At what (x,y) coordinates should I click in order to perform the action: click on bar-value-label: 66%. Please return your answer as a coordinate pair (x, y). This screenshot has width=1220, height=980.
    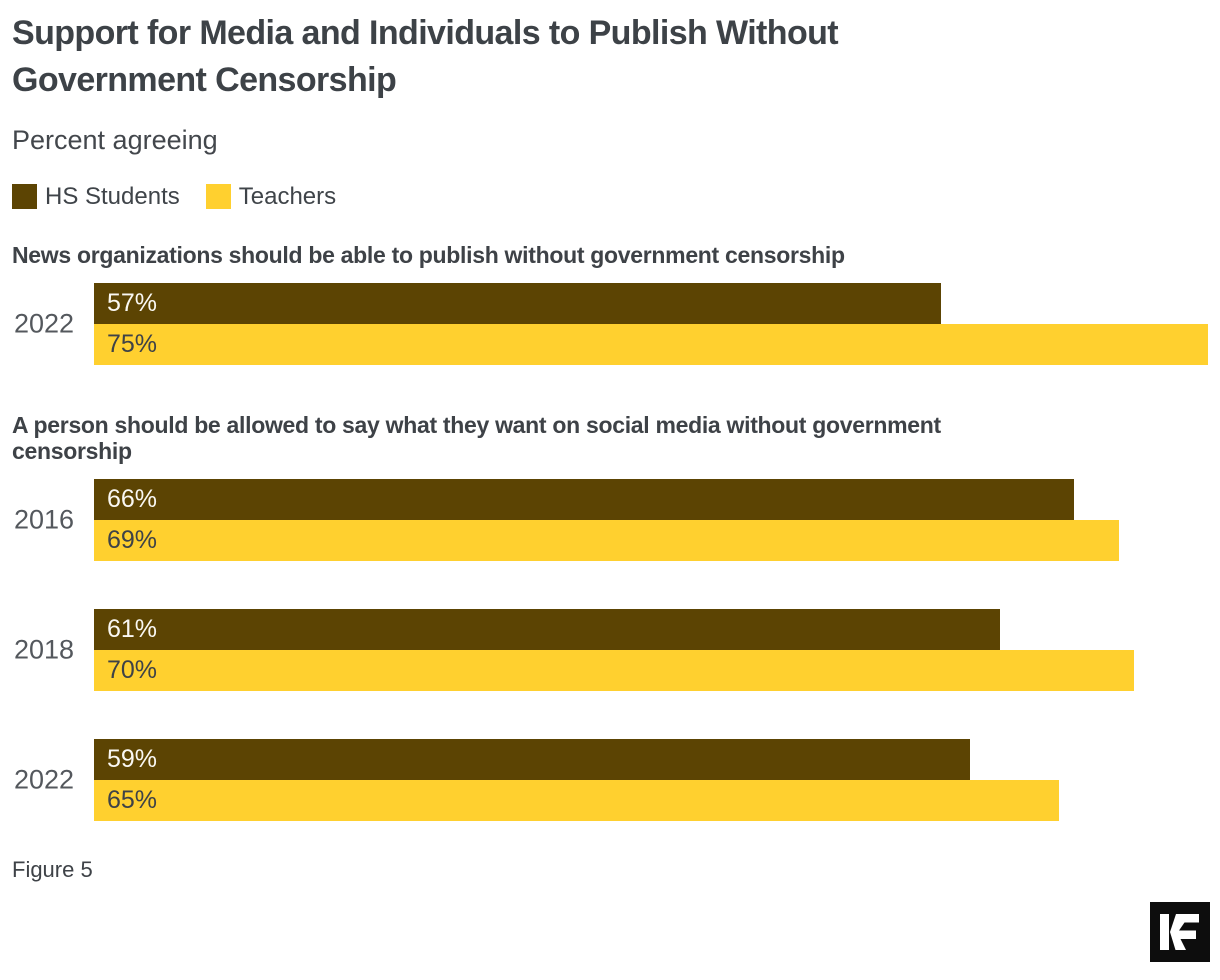
    Looking at the image, I should click on (132, 499).